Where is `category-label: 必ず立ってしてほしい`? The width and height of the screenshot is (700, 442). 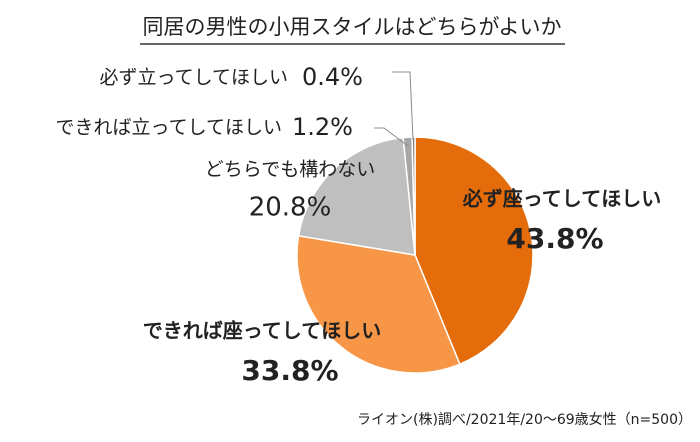
category-label: 必ず立ってしてほしい is located at coordinates (194, 78).